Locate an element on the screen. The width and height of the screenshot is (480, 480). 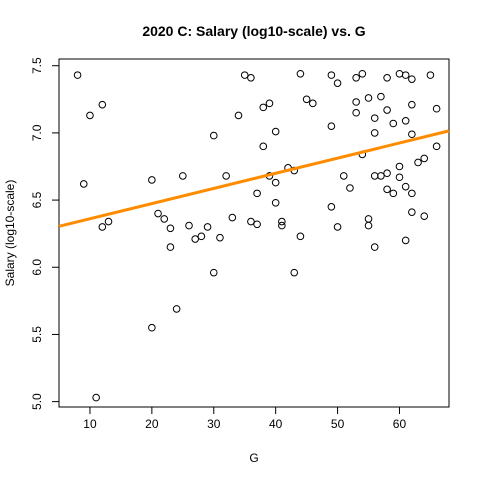
y-tick-label: 7.5 is located at coordinates (37, 65).